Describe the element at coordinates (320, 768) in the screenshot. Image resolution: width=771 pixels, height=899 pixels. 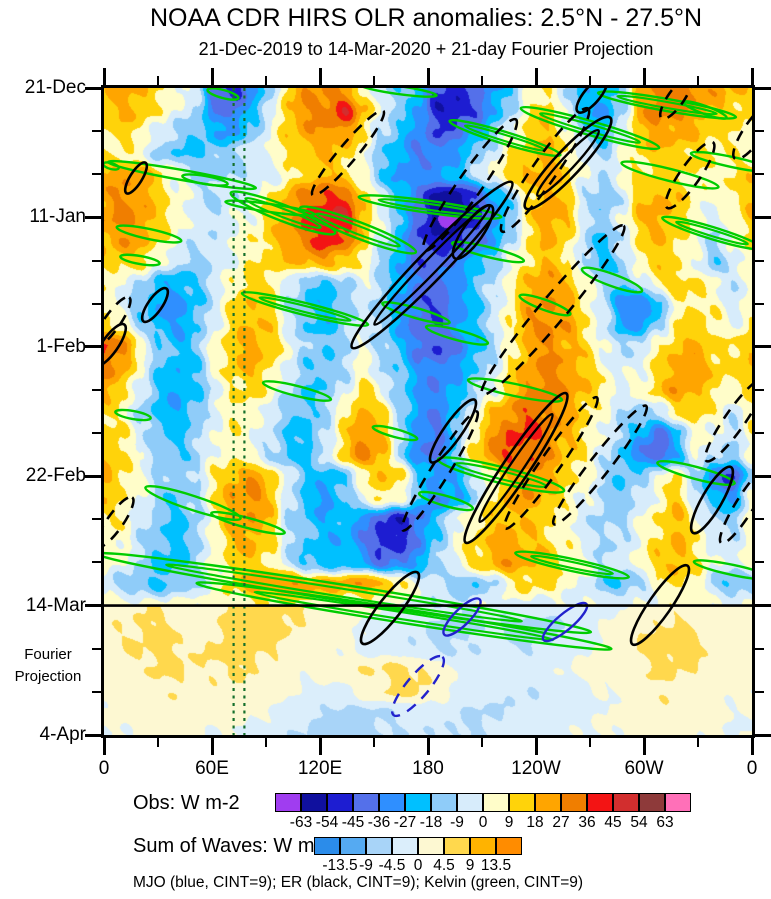
I see `x-axis-tick-label: 120E` at that location.